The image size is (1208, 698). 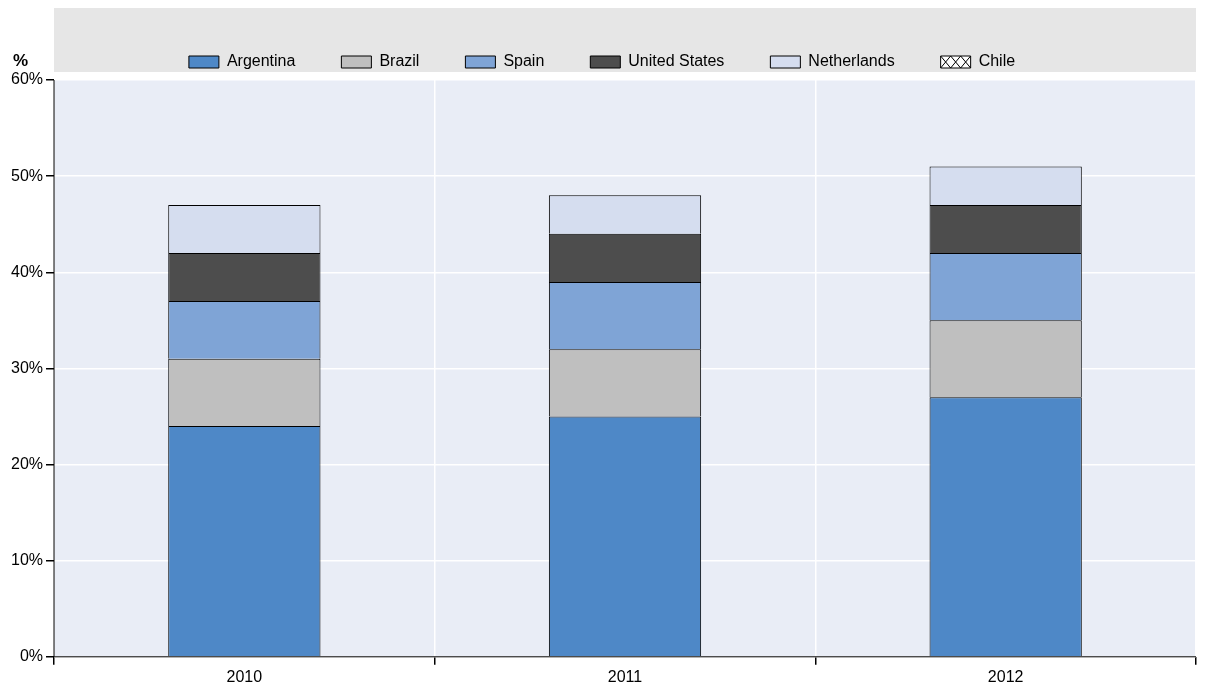 What do you see at coordinates (524, 61) in the screenshot?
I see `legend-label: Spain` at bounding box center [524, 61].